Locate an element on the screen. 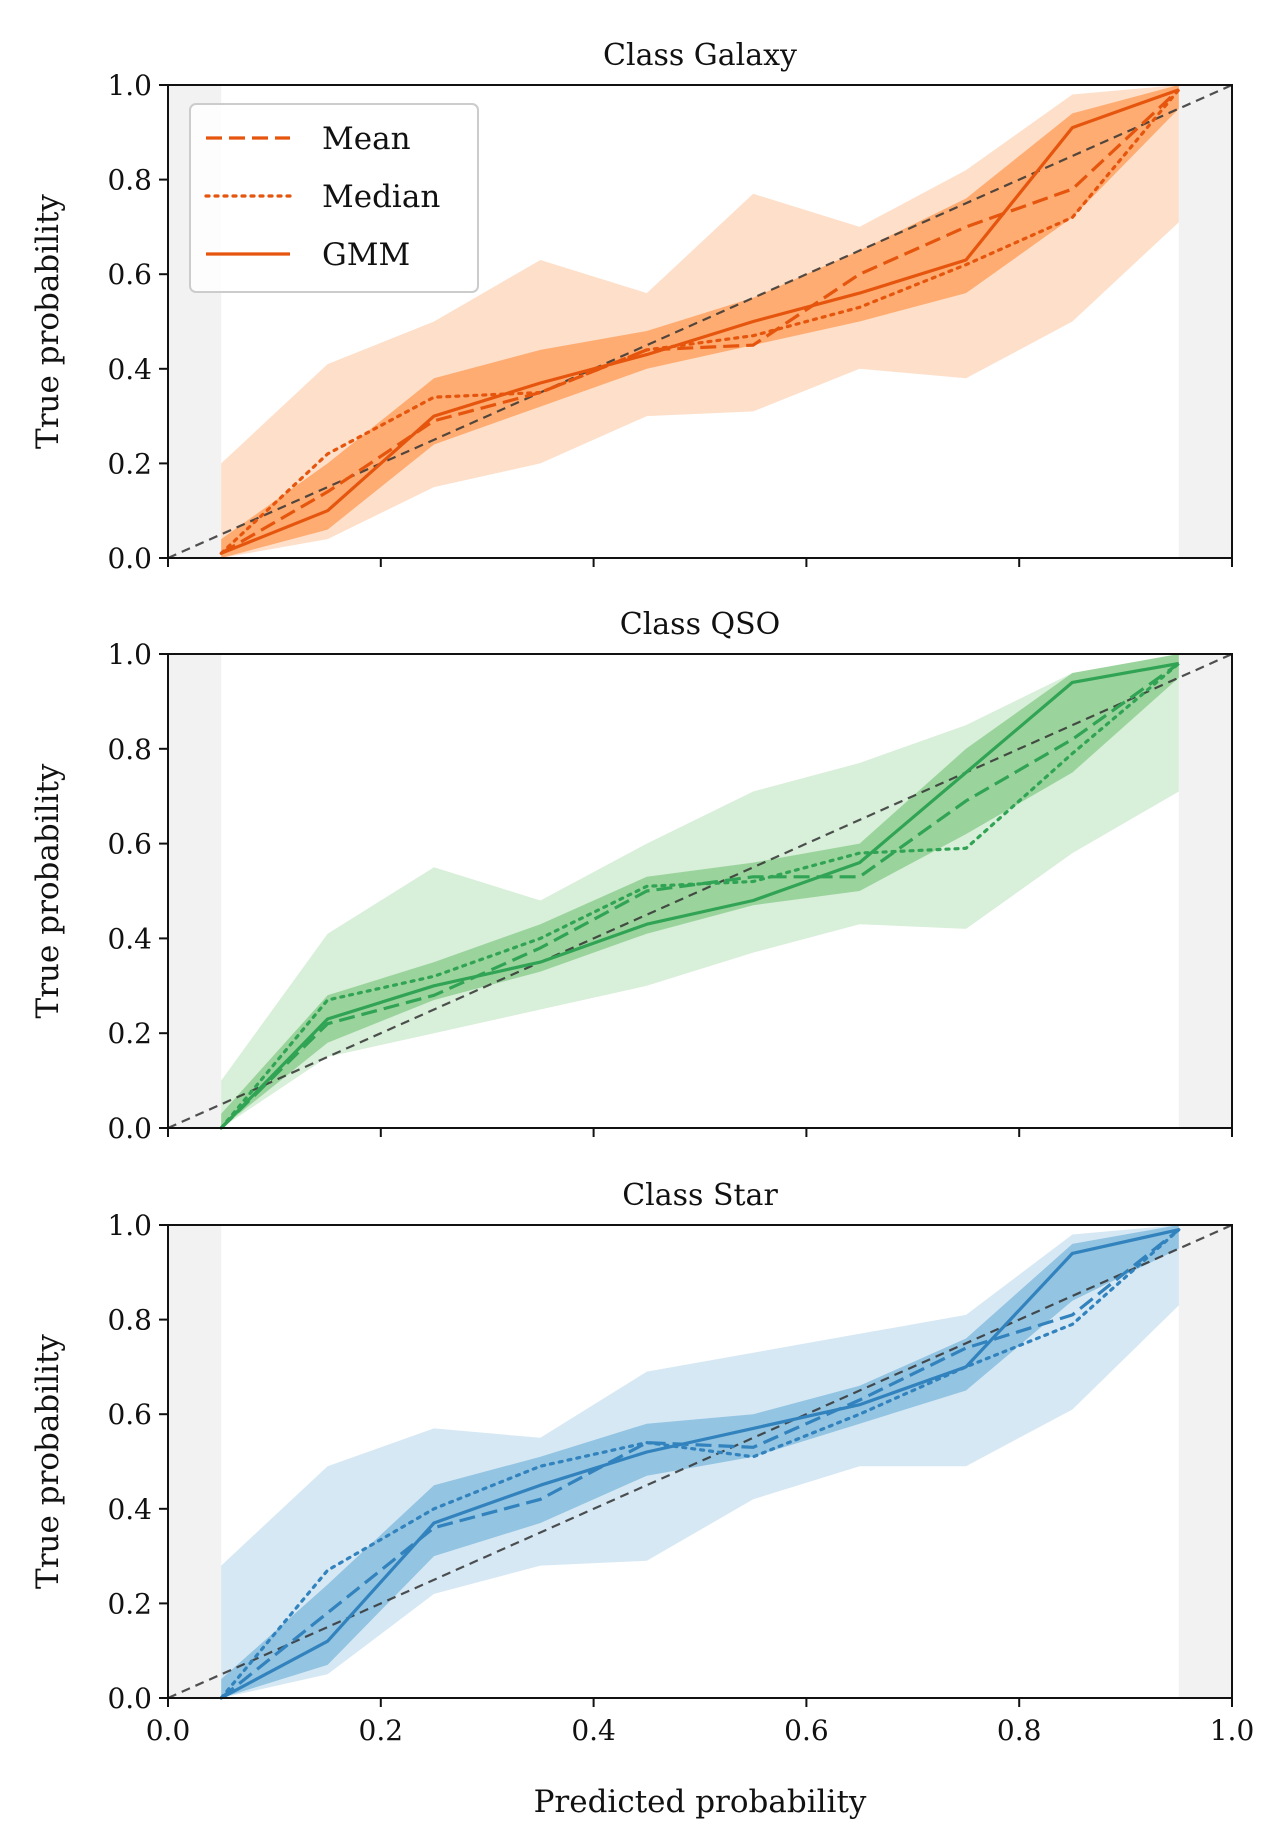 The height and width of the screenshot is (1831, 1275). x-axis-label: Predicted probability is located at coordinates (700, 1802).